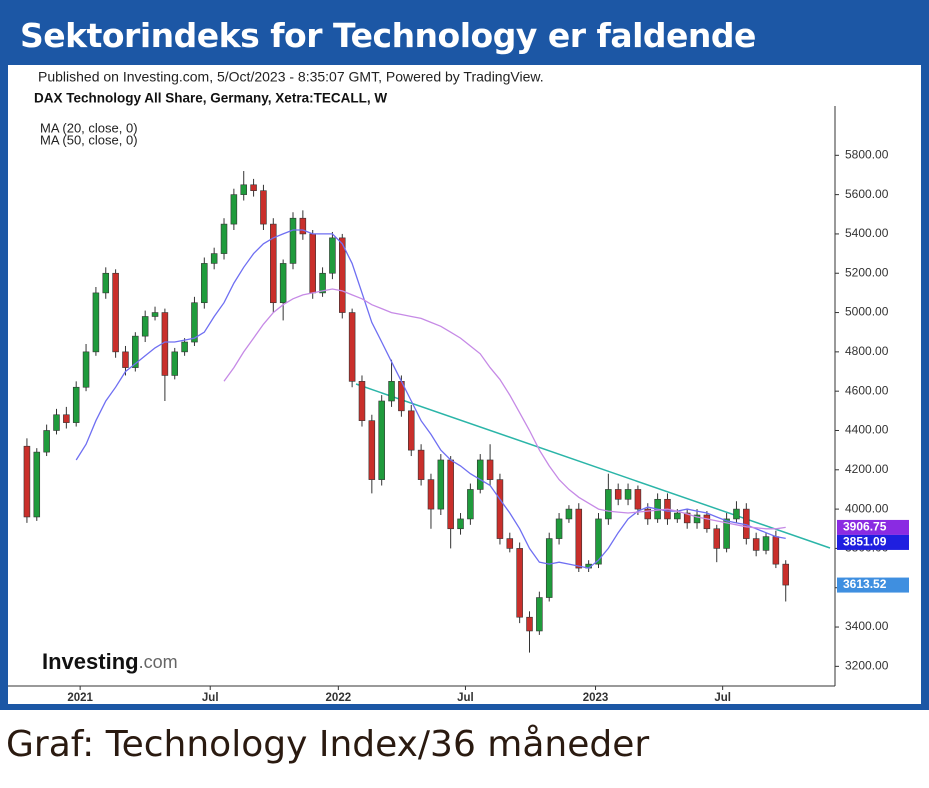  What do you see at coordinates (80, 698) in the screenshot?
I see `x-tick-label: 2021` at bounding box center [80, 698].